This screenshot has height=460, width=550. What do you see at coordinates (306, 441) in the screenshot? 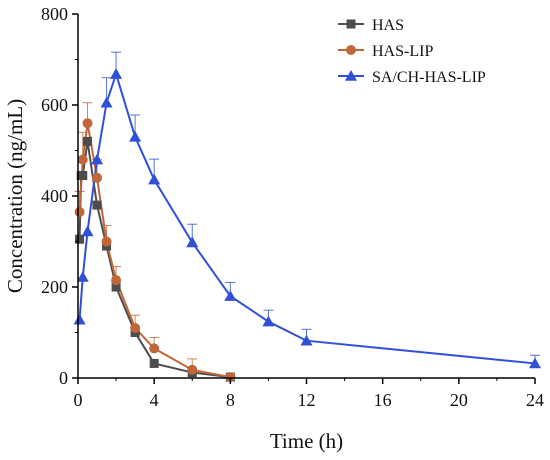
I see `x-axis-title: Time (h)` at bounding box center [306, 441].